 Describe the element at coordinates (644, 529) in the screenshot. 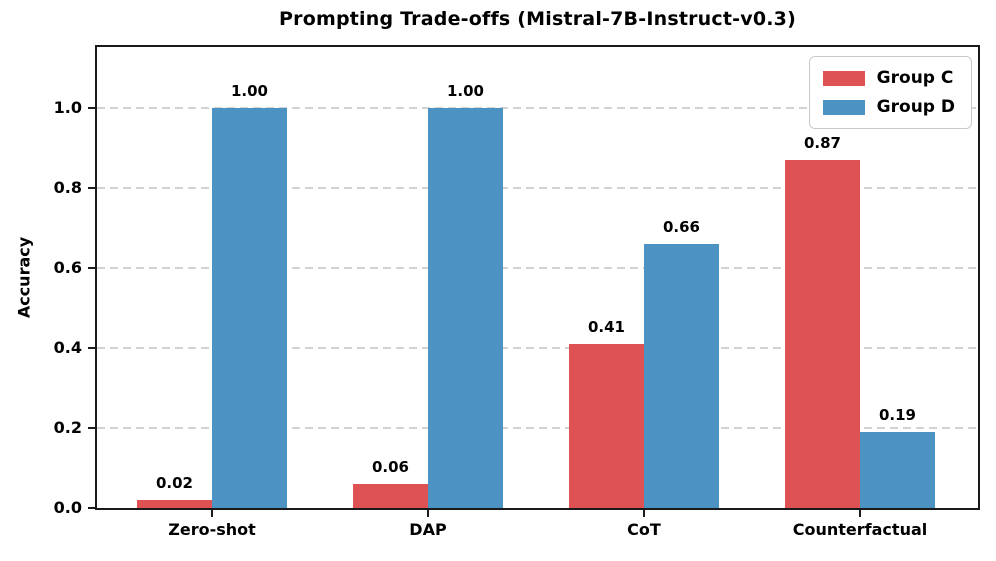

I see `xtick-label-cot: CoT` at that location.